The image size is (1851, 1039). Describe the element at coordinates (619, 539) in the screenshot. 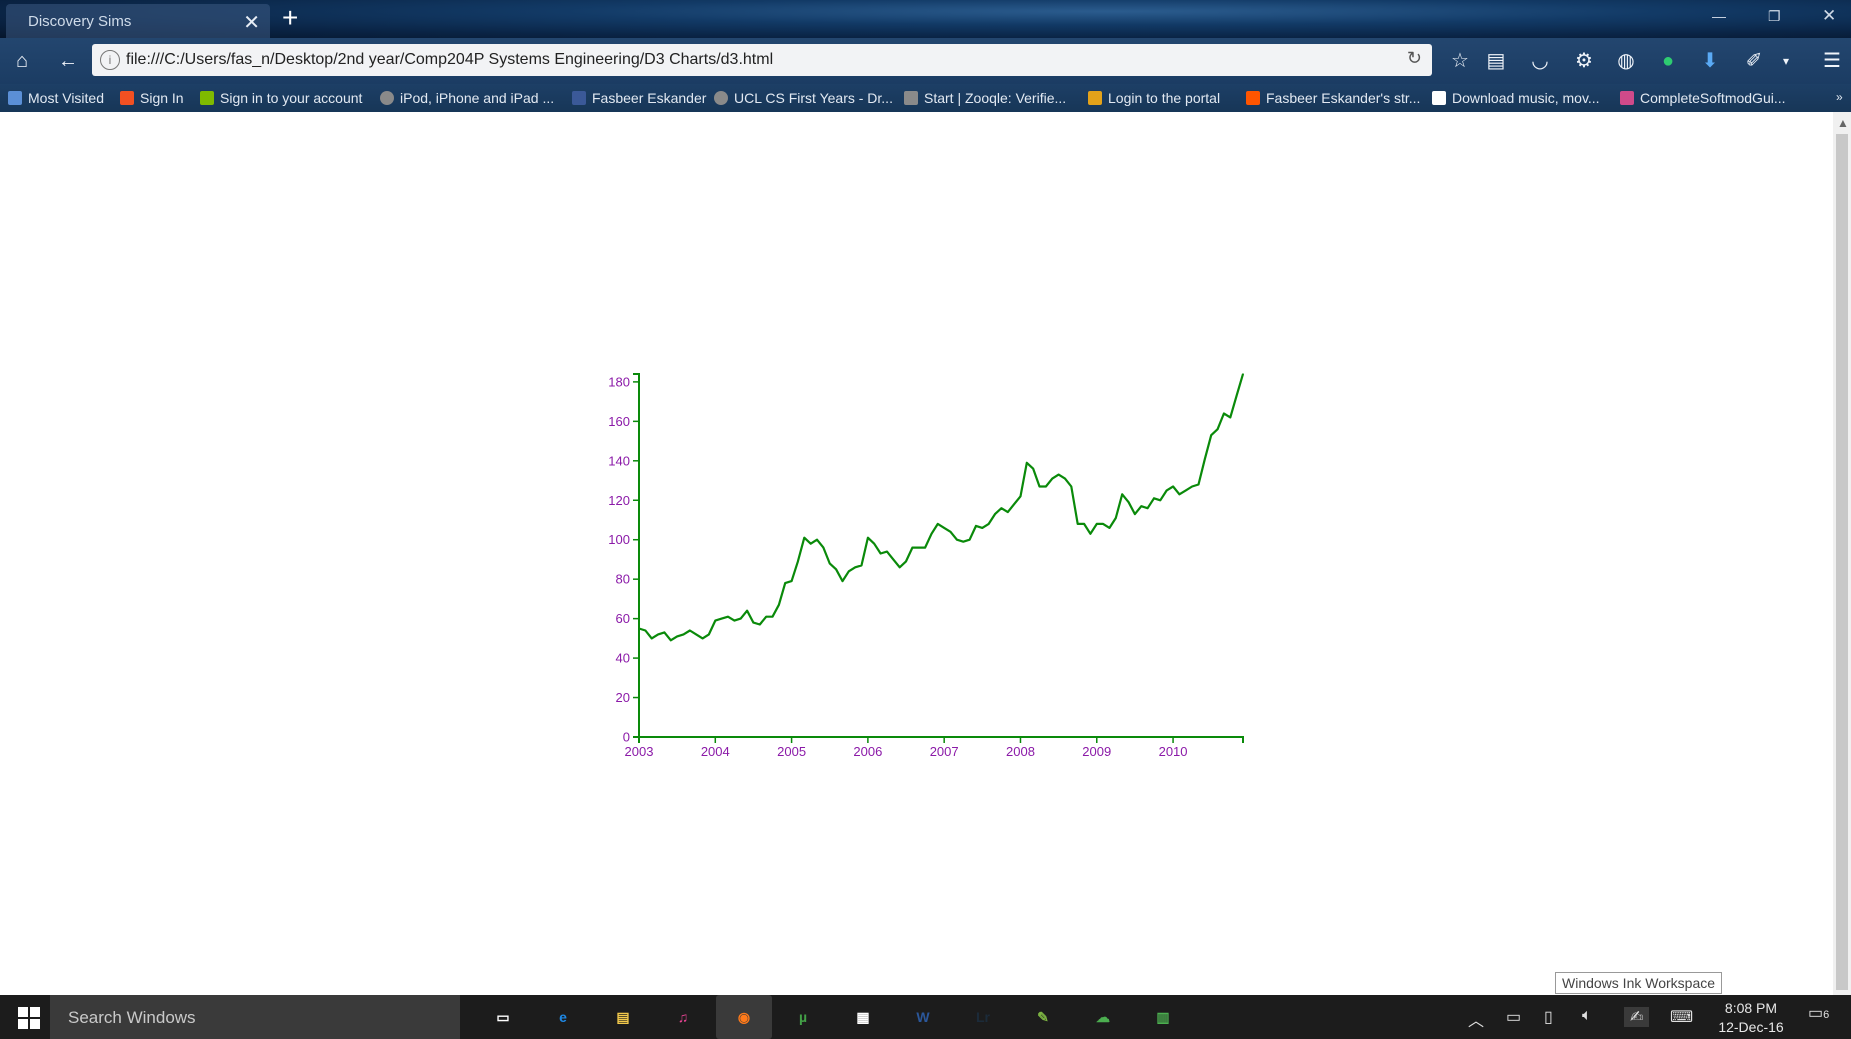

I see `y-tick-label: 100` at that location.